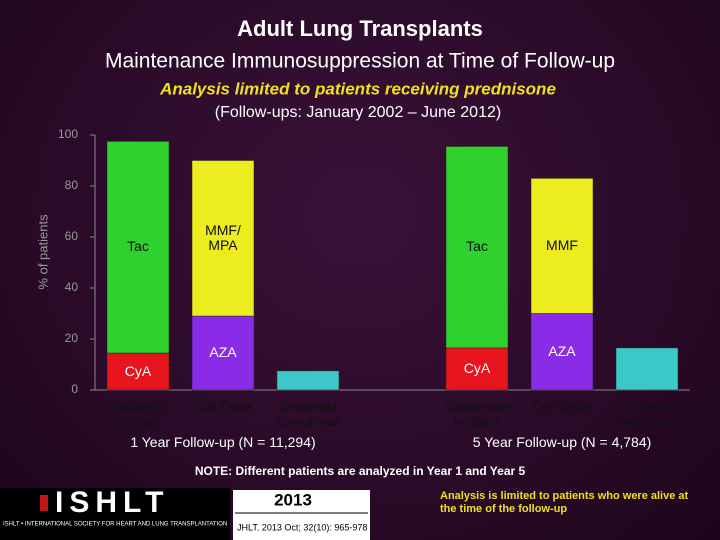  I want to click on footer-year: 2013, so click(293, 499).